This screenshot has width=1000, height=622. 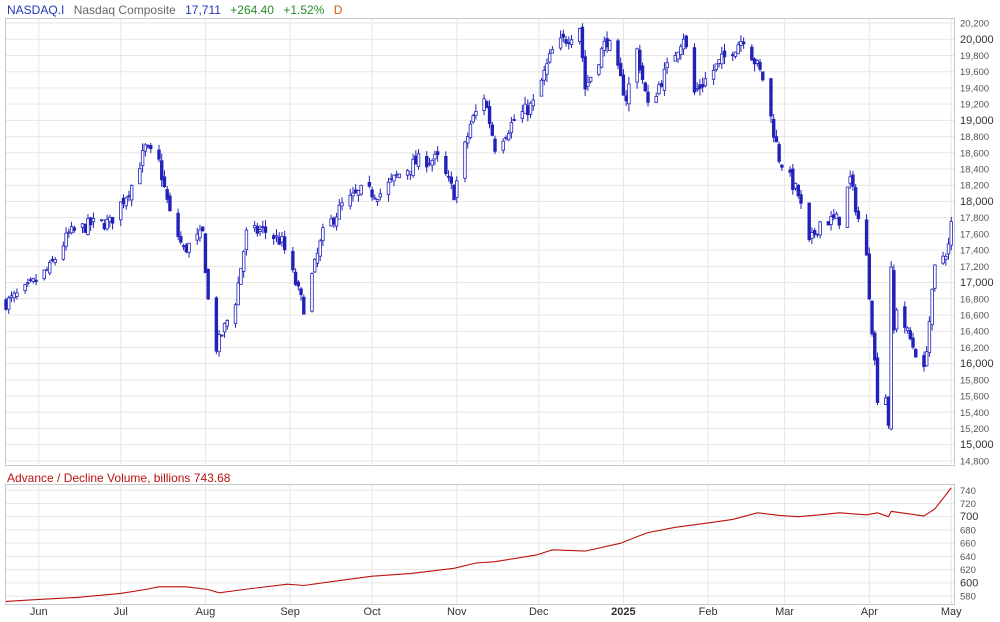 I want to click on date-tick-label: Aug, so click(x=206, y=612).